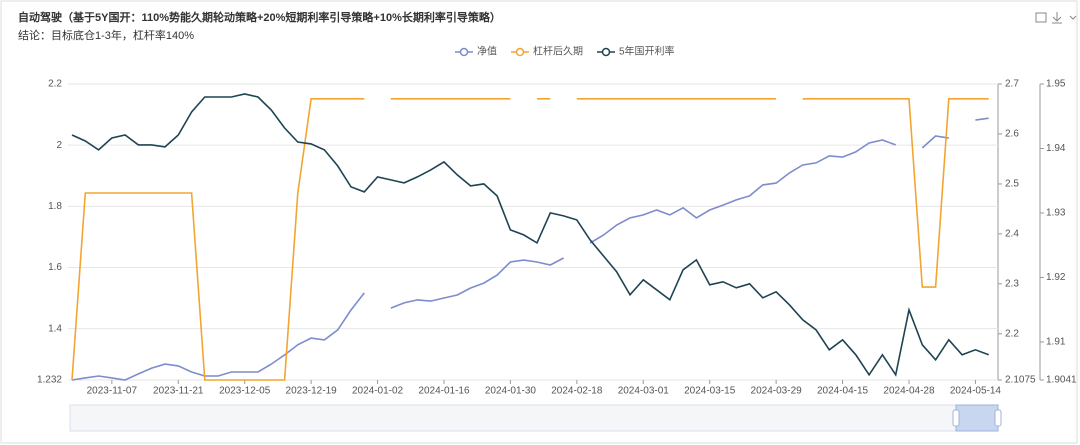 This screenshot has width=1080, height=445. I want to click on x-tick-label: 2024-01-02, so click(378, 391).